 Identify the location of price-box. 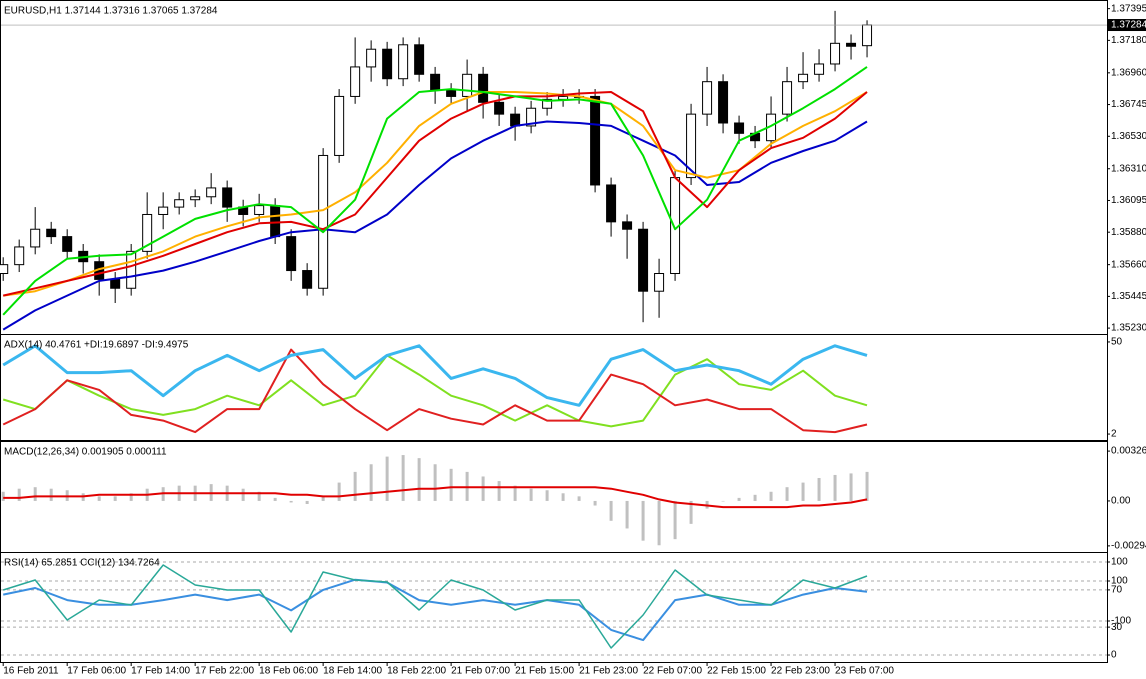
(1127, 25).